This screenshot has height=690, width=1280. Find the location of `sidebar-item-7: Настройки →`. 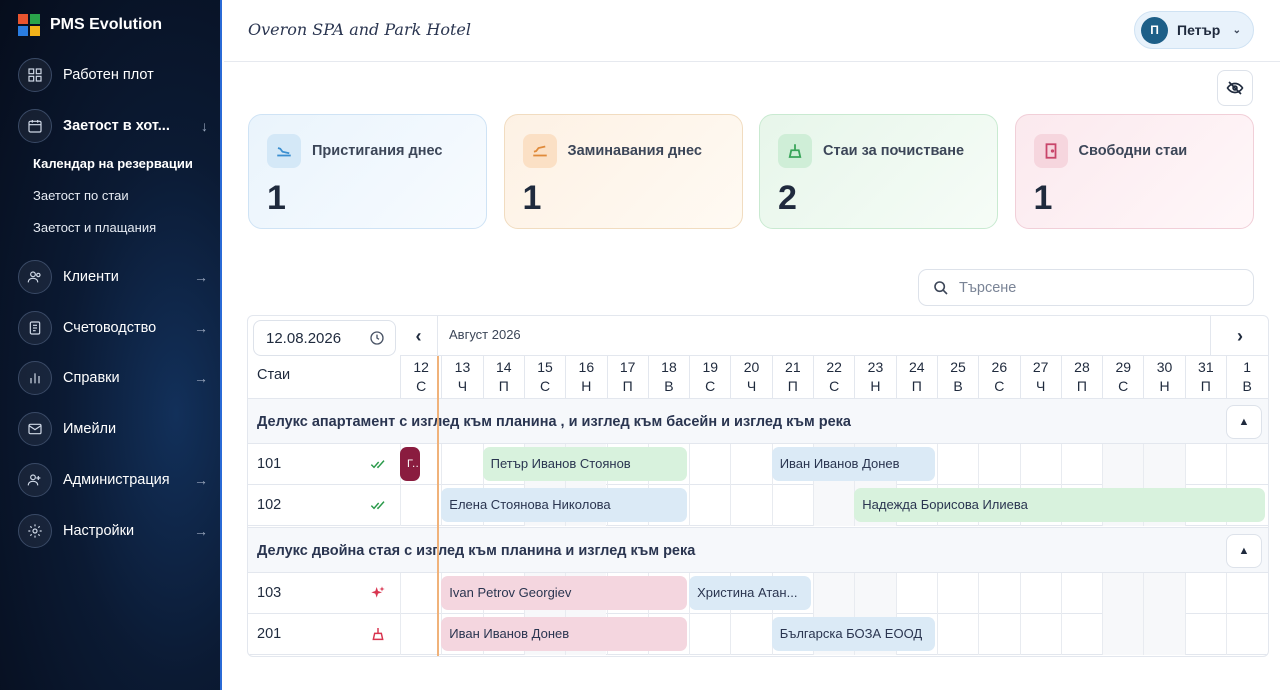

sidebar-item-7: Настройки → is located at coordinates (113, 531).